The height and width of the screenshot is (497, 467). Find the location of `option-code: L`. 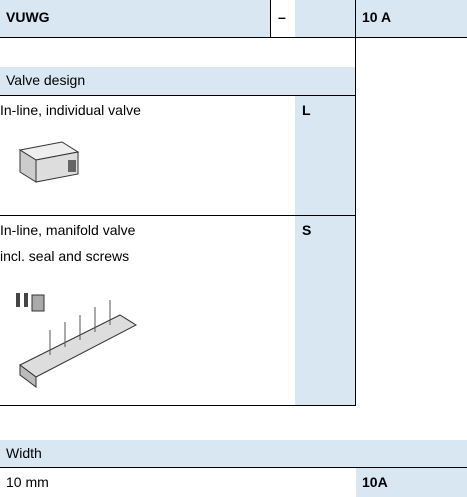

option-code: L is located at coordinates (306, 110).